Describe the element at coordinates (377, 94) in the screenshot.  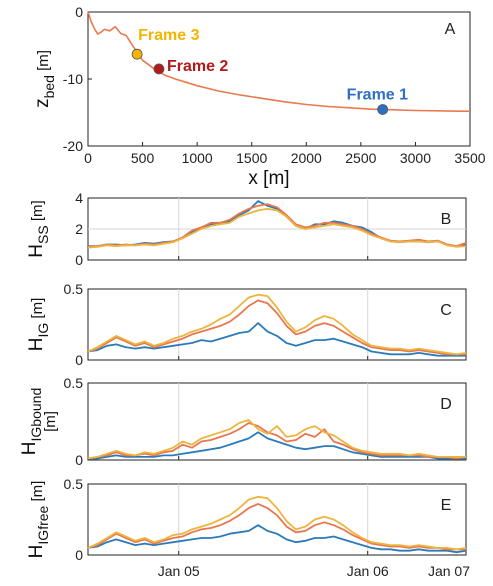
I see `frame-label: Frame 1` at that location.